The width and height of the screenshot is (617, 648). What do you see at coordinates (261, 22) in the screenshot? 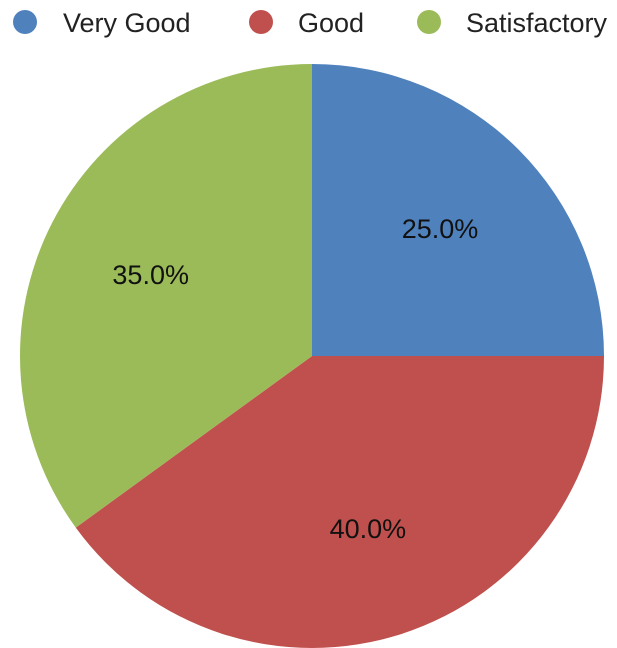
I see `legend-marker-good` at bounding box center [261, 22].